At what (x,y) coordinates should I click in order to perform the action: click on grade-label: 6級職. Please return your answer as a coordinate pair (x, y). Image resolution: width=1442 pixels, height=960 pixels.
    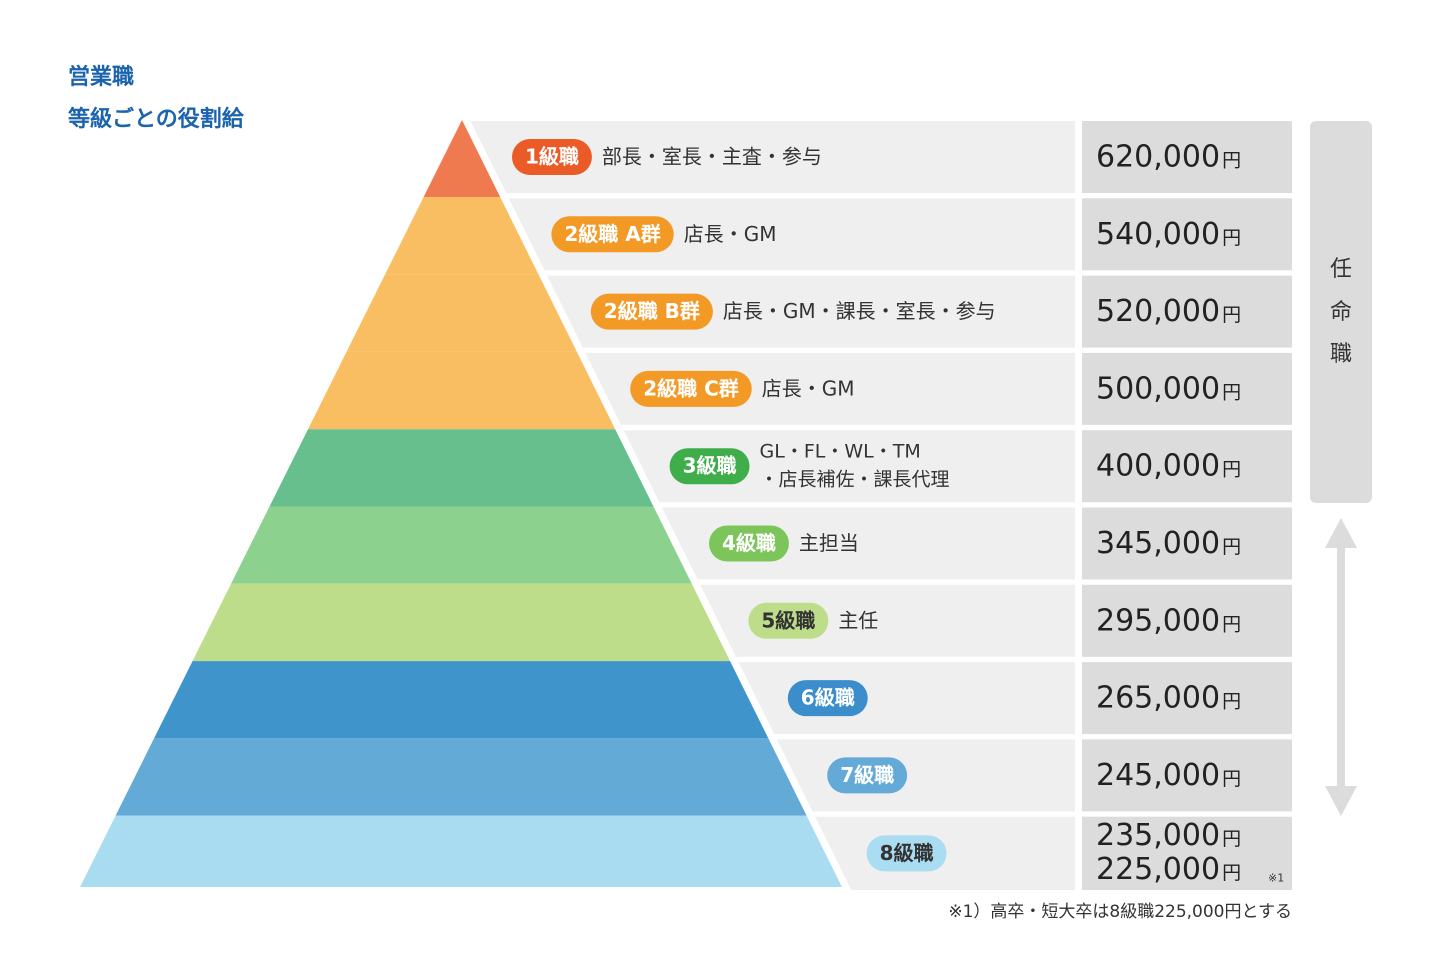
    Looking at the image, I should click on (828, 698).